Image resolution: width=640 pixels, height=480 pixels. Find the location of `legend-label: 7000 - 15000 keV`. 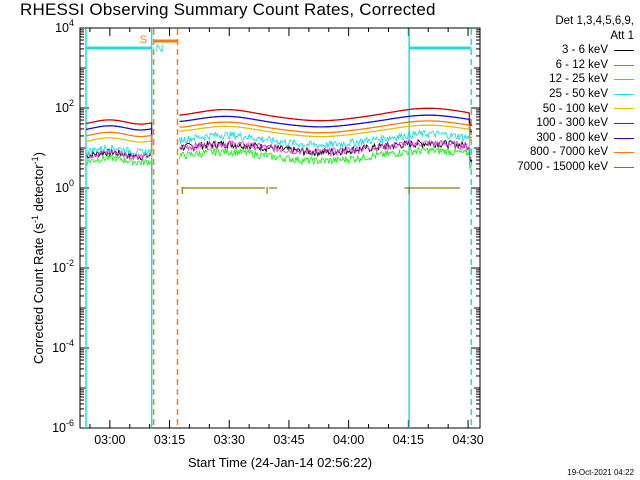

legend-label: 7000 - 15000 keV is located at coordinates (562, 166).